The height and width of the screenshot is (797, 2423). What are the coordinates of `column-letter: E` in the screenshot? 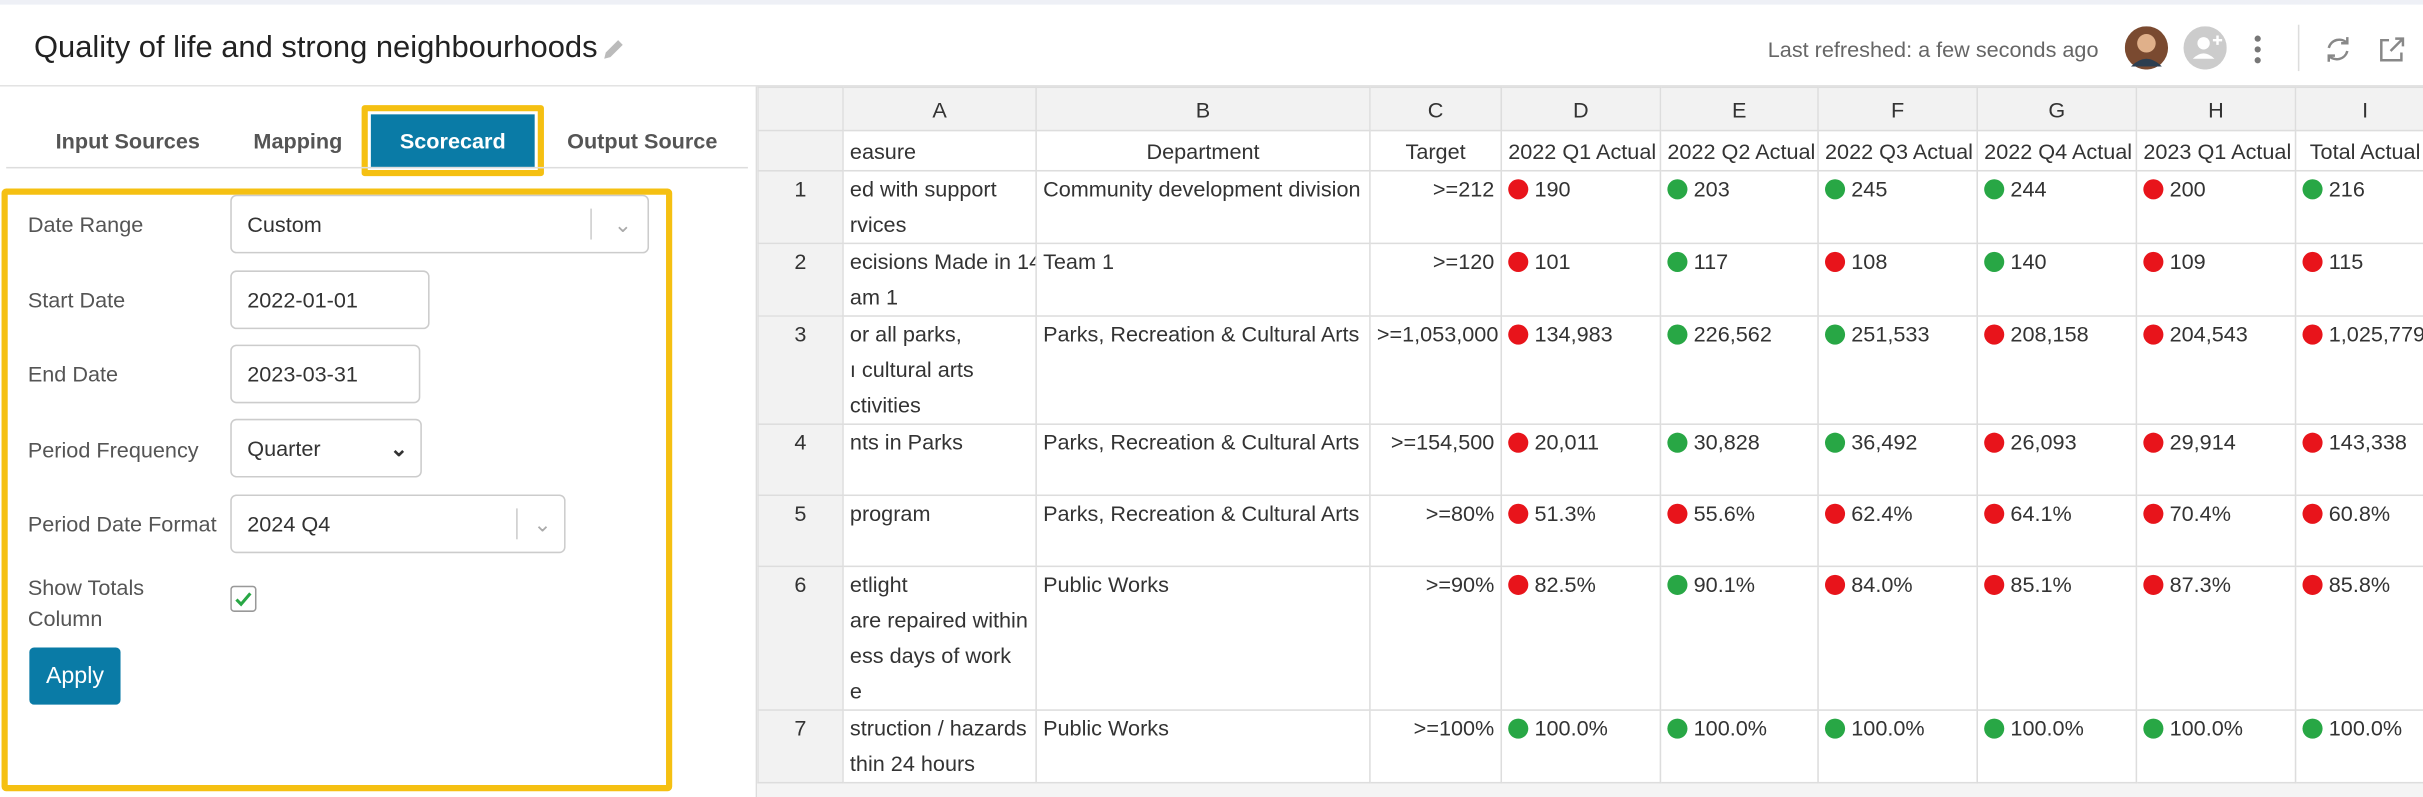 It's located at (1739, 109).